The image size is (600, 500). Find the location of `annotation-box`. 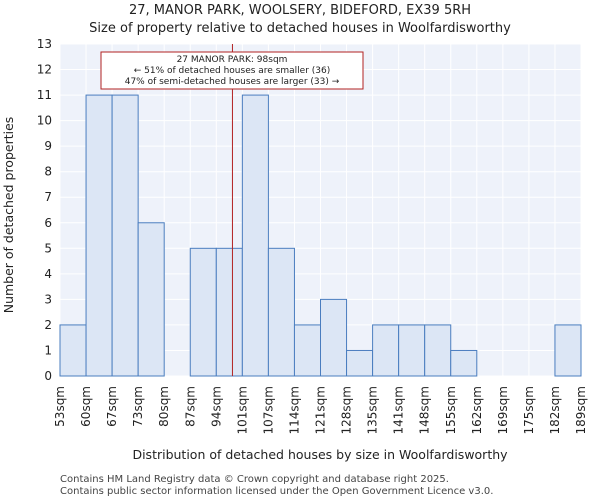

annotation-box is located at coordinates (232, 70).